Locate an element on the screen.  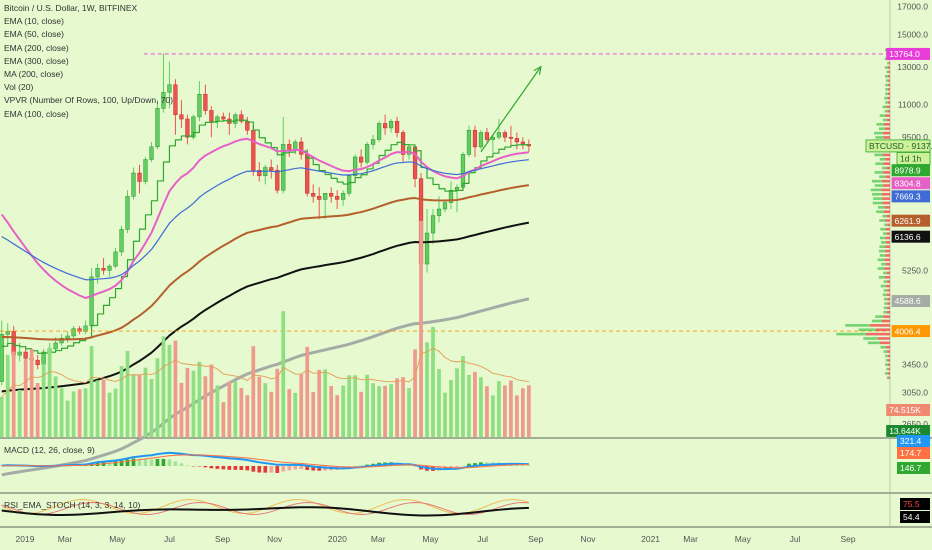
rsi-label: RSI_EMA_STOCH (14, 3, 3, 14, 10) is located at coordinates (72, 505).